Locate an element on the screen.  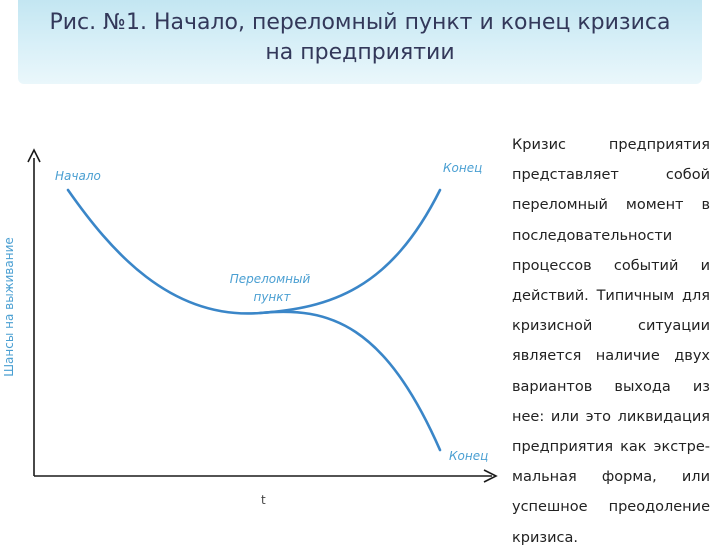
label-end-top: Конец is located at coordinates (462, 168).